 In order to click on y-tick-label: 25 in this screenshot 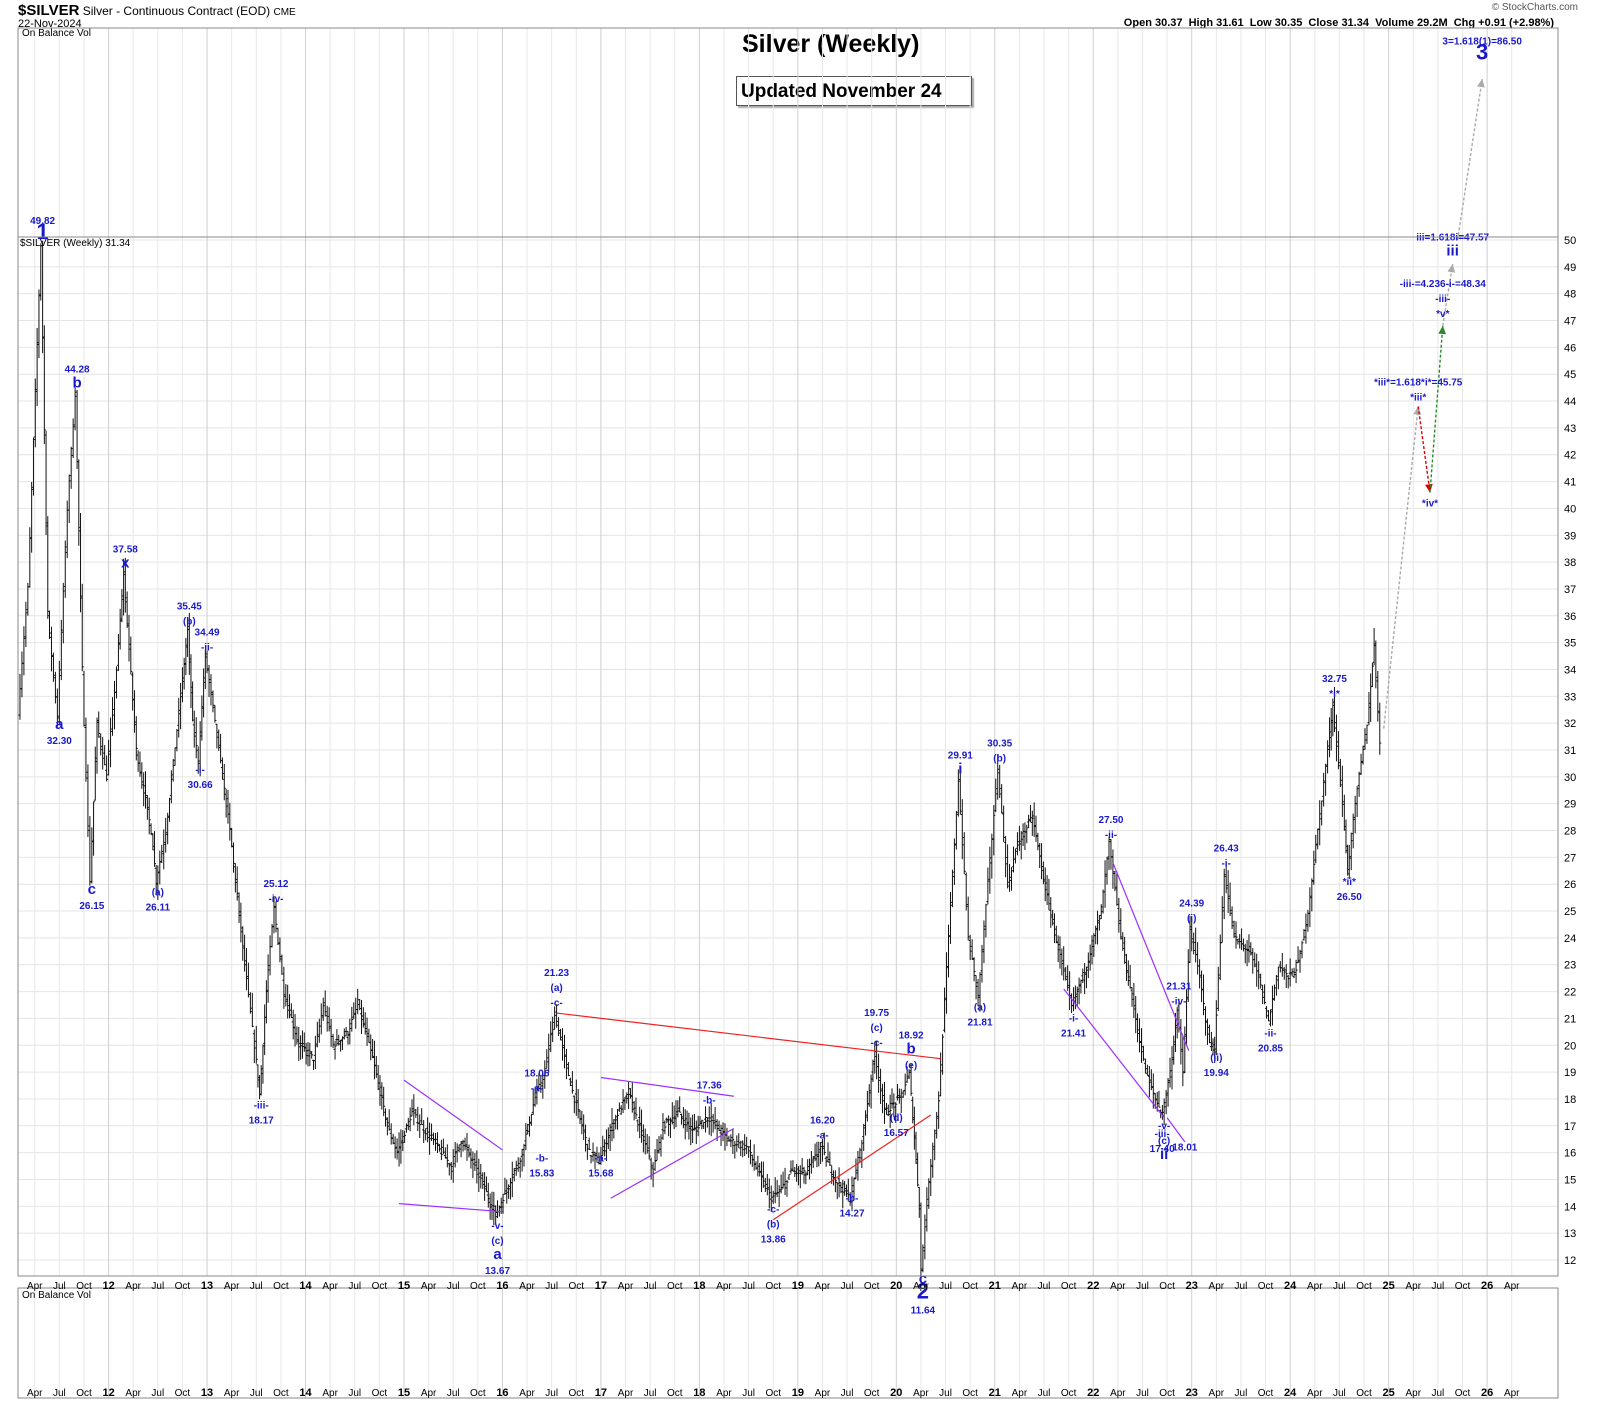, I will do `click(1570, 912)`.